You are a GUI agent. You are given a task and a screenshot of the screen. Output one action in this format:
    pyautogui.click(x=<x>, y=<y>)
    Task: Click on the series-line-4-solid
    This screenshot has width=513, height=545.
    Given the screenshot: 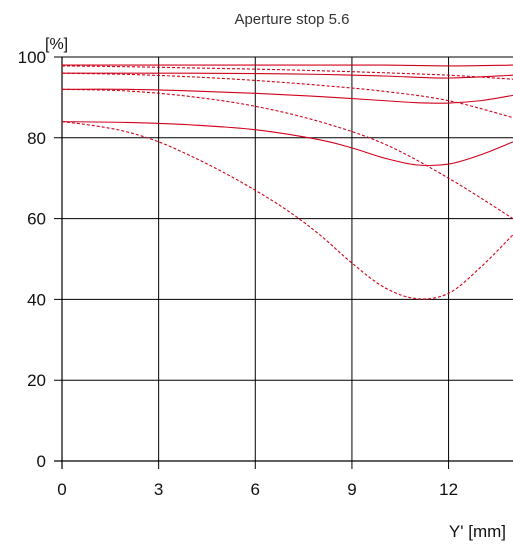 What is the action you would take?
    pyautogui.click(x=287, y=144)
    